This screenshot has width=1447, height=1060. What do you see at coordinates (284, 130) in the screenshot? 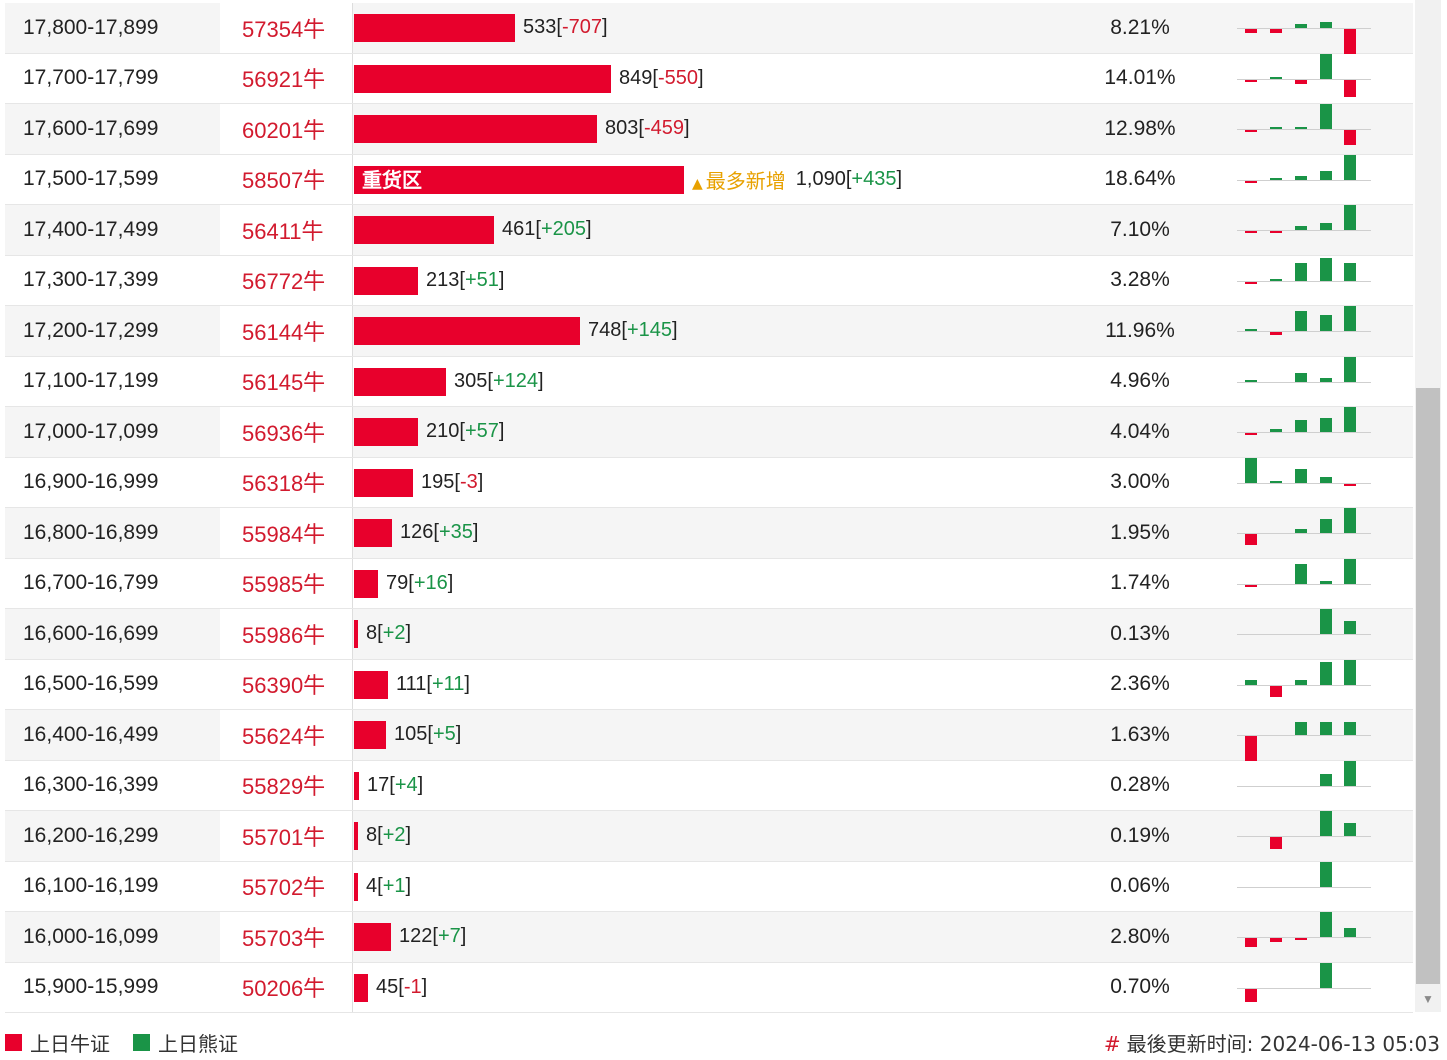
I see `warrant-code-link: 60201牛` at bounding box center [284, 130].